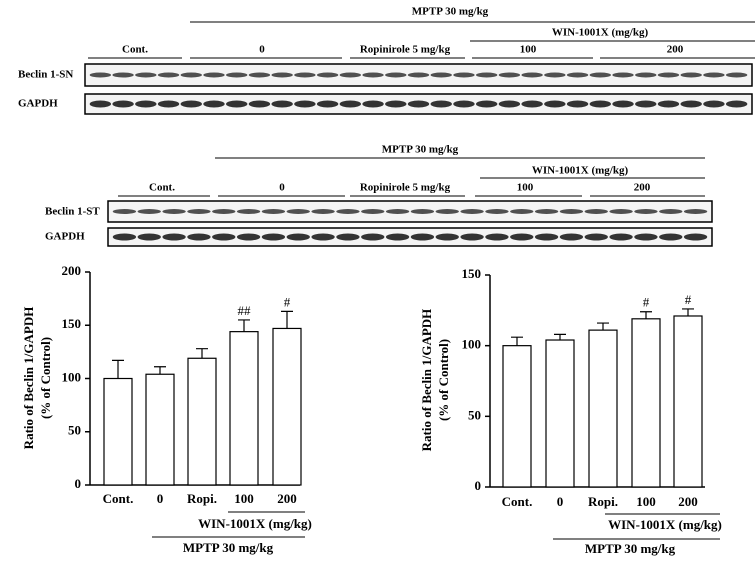  I want to click on group-label: 0, so click(262, 50).